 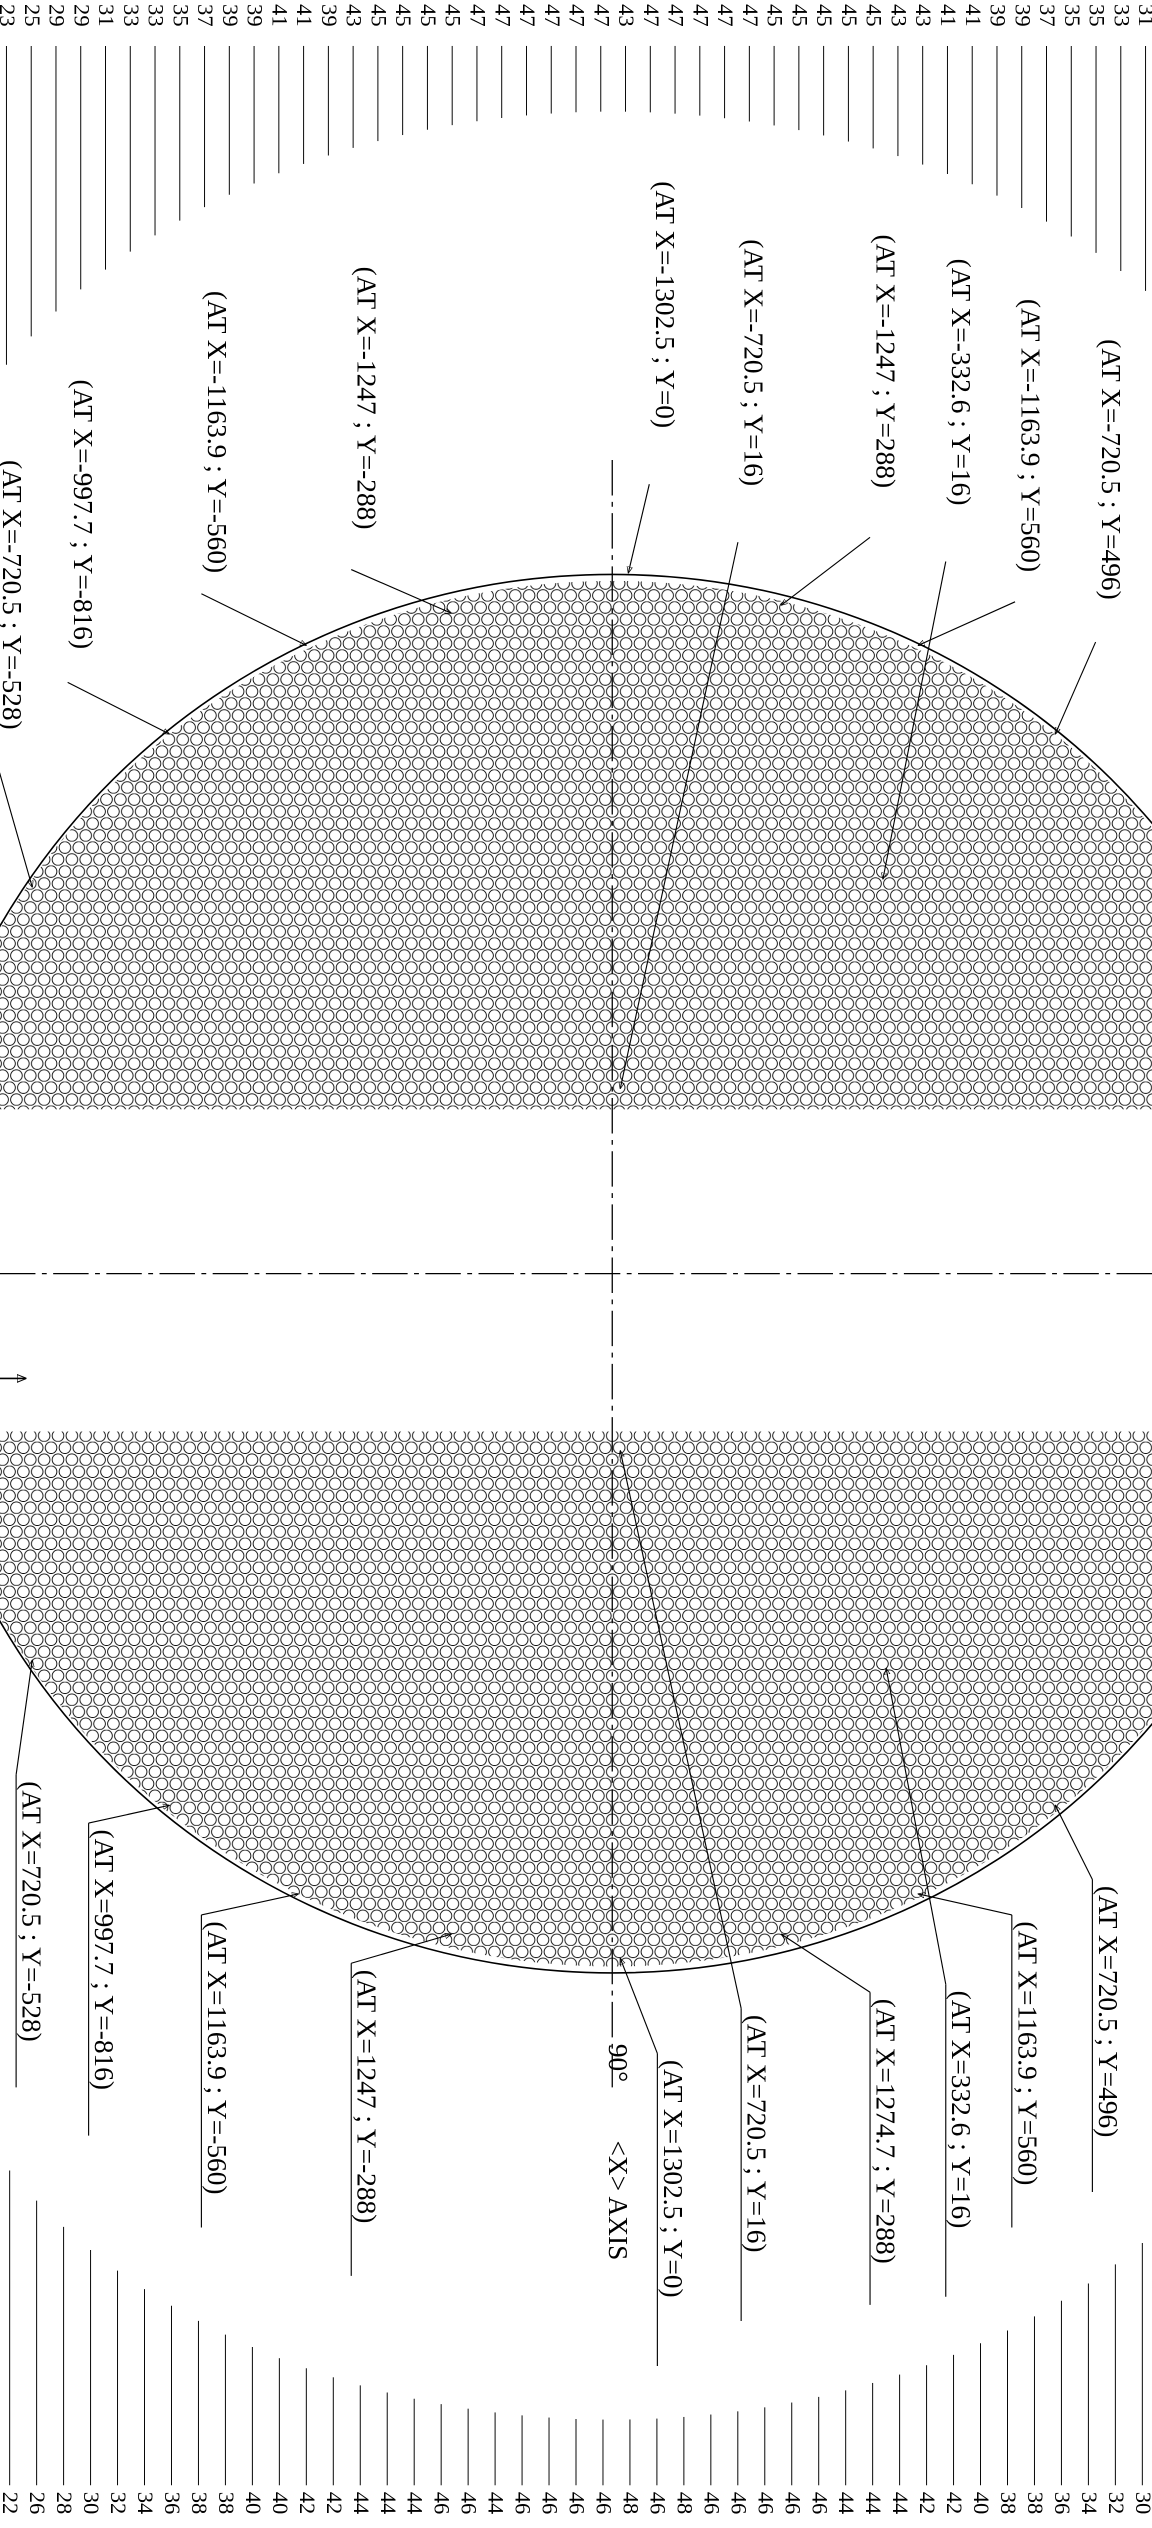 I want to click on annotation: (AT X=1274.7 ; Y=288), so click(x=885, y=2131).